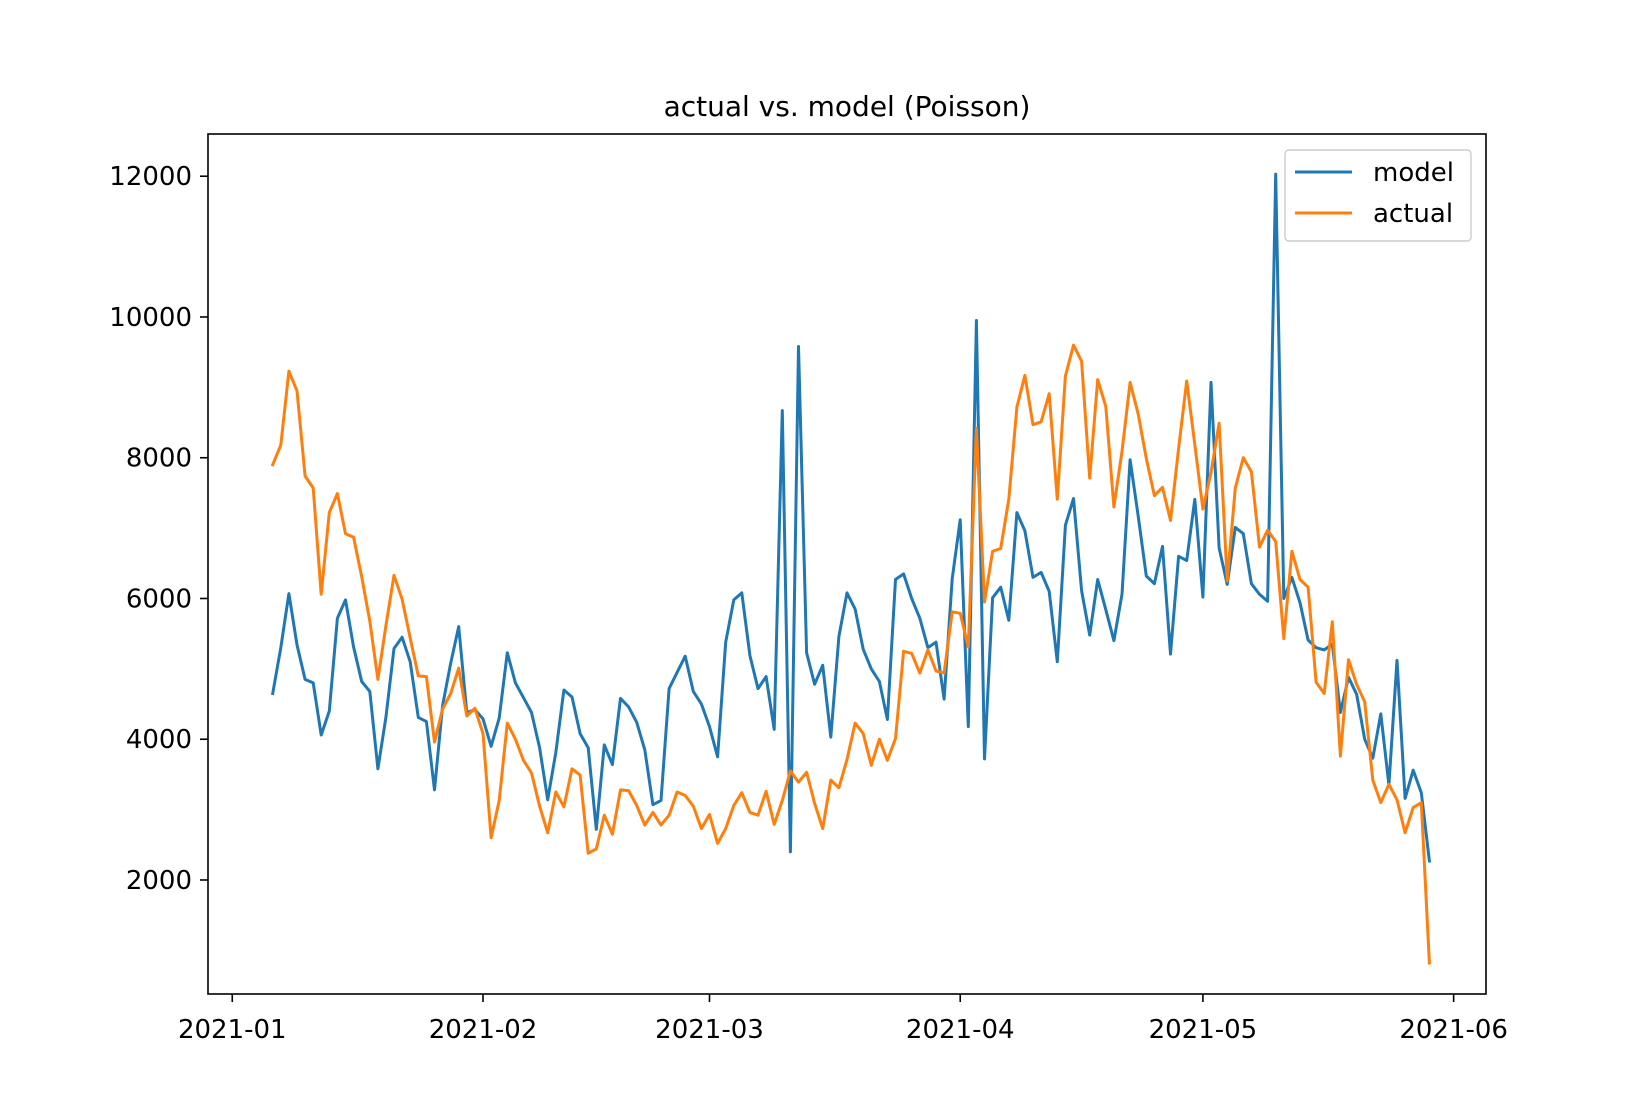 The height and width of the screenshot is (1108, 1638). Describe the element at coordinates (1413, 173) in the screenshot. I see `legend-label-model: model` at that location.